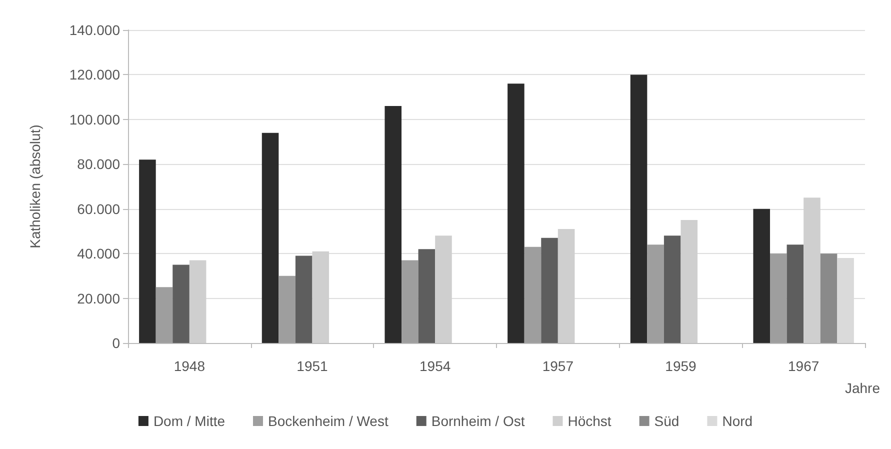 The image size is (891, 449). What do you see at coordinates (312, 366) in the screenshot?
I see `x-tick-label: 1951` at bounding box center [312, 366].